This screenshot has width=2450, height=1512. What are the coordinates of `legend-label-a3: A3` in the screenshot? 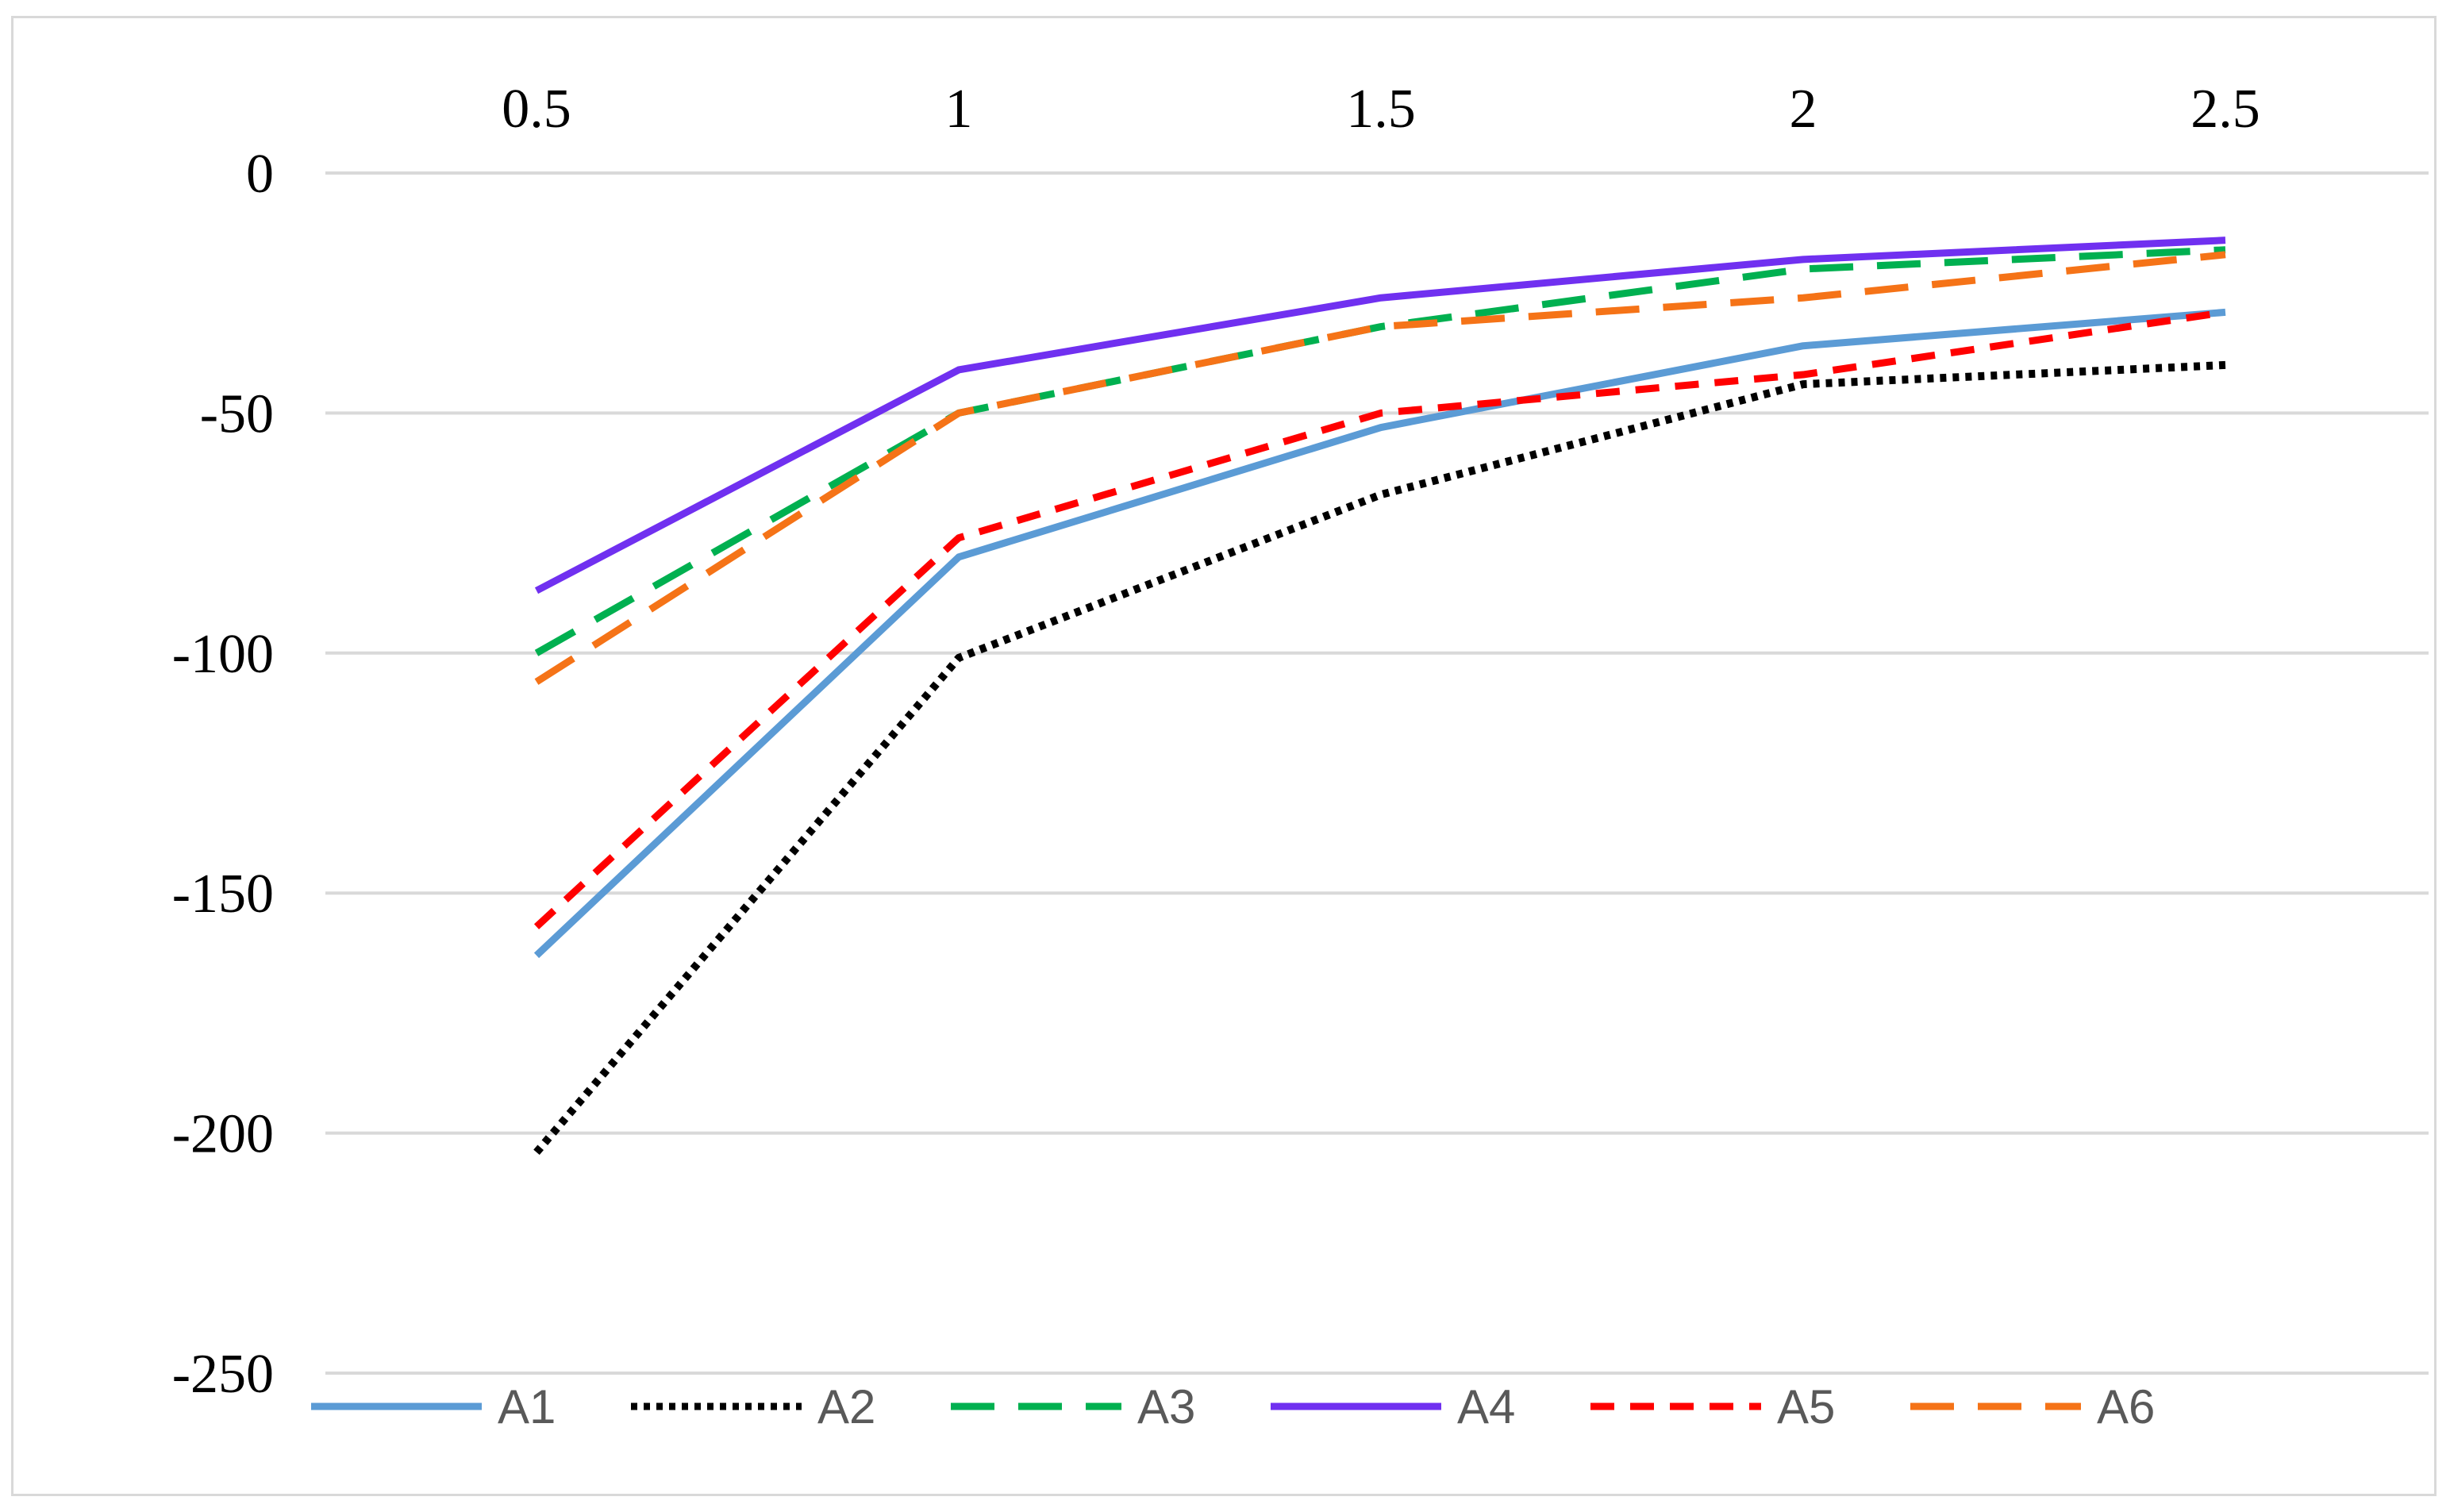 It's located at (1166, 1406).